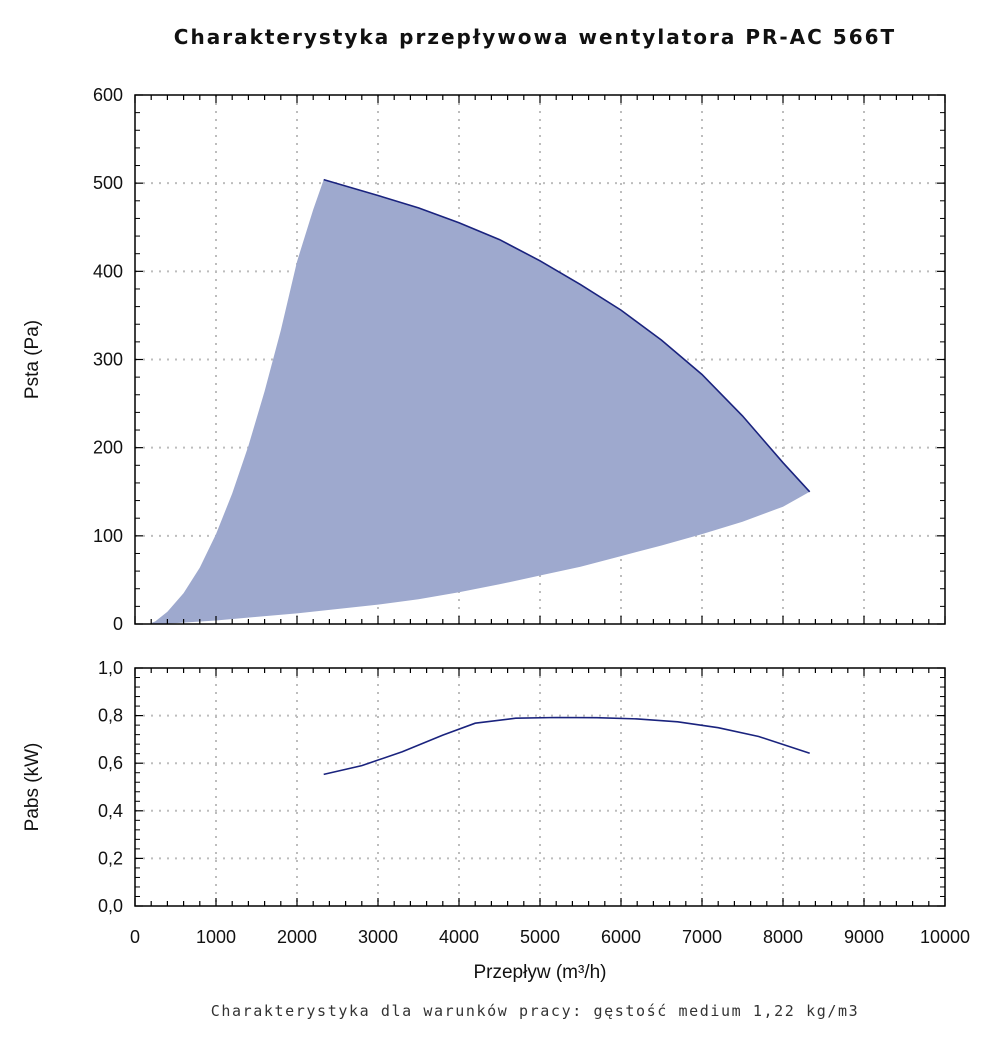 The image size is (1000, 1062). I want to click on y-tick-label: 0,6, so click(110, 763).